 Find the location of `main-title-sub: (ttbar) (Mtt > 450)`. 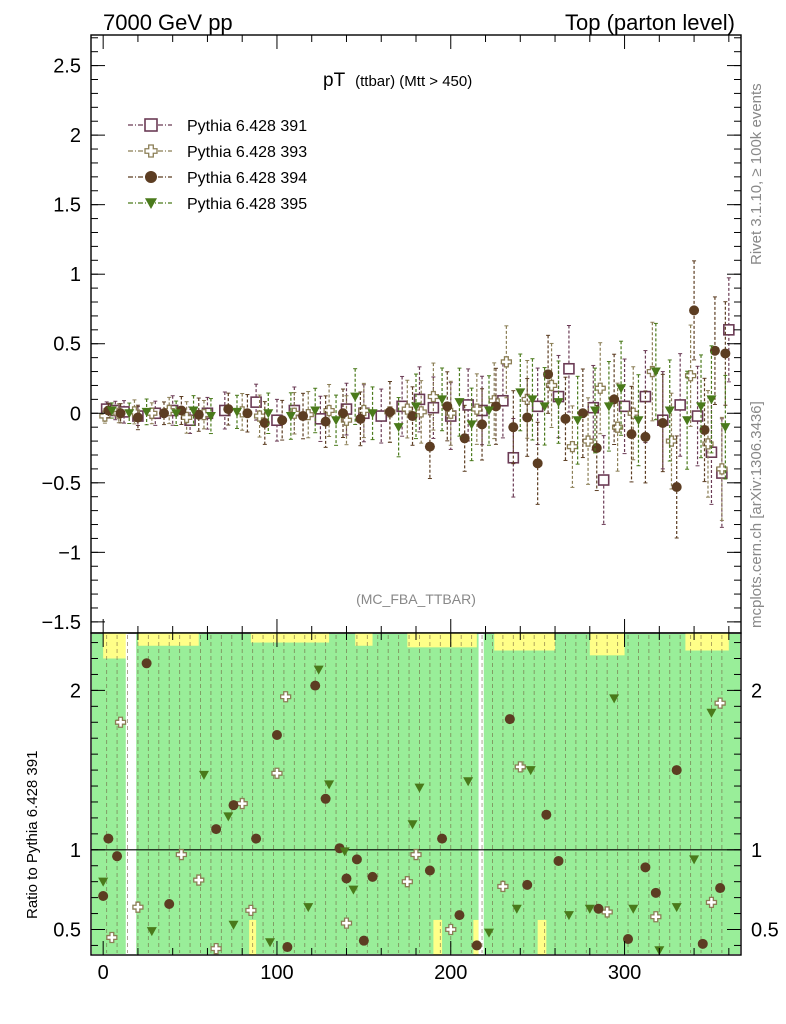

main-title-sub: (ttbar) (Mtt > 450) is located at coordinates (413, 81).